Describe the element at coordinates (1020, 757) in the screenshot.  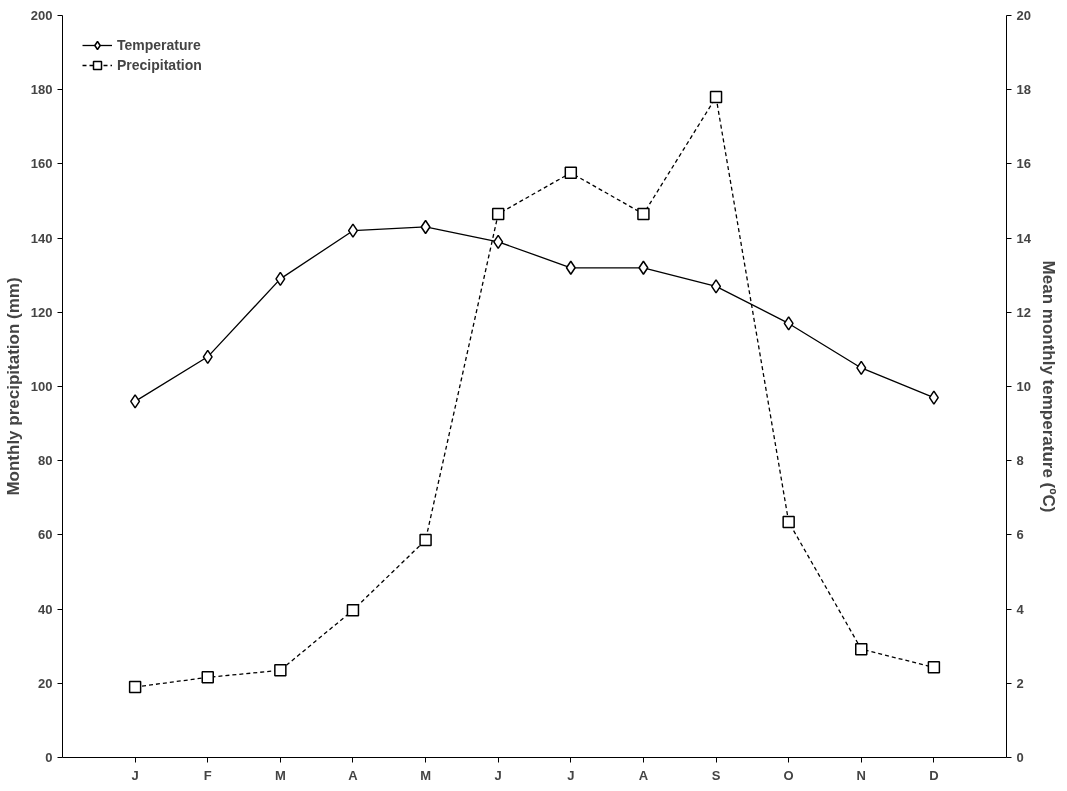
I see `y2-tick-label: 0` at that location.